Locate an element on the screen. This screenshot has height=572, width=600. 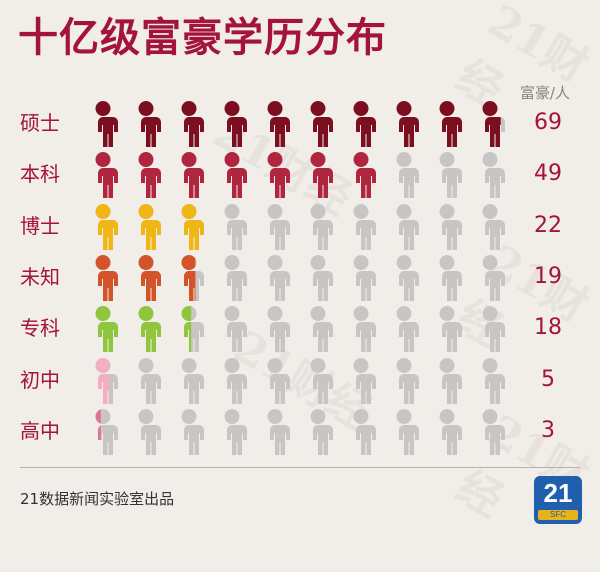
category-label: 本科 is located at coordinates (40, 174).